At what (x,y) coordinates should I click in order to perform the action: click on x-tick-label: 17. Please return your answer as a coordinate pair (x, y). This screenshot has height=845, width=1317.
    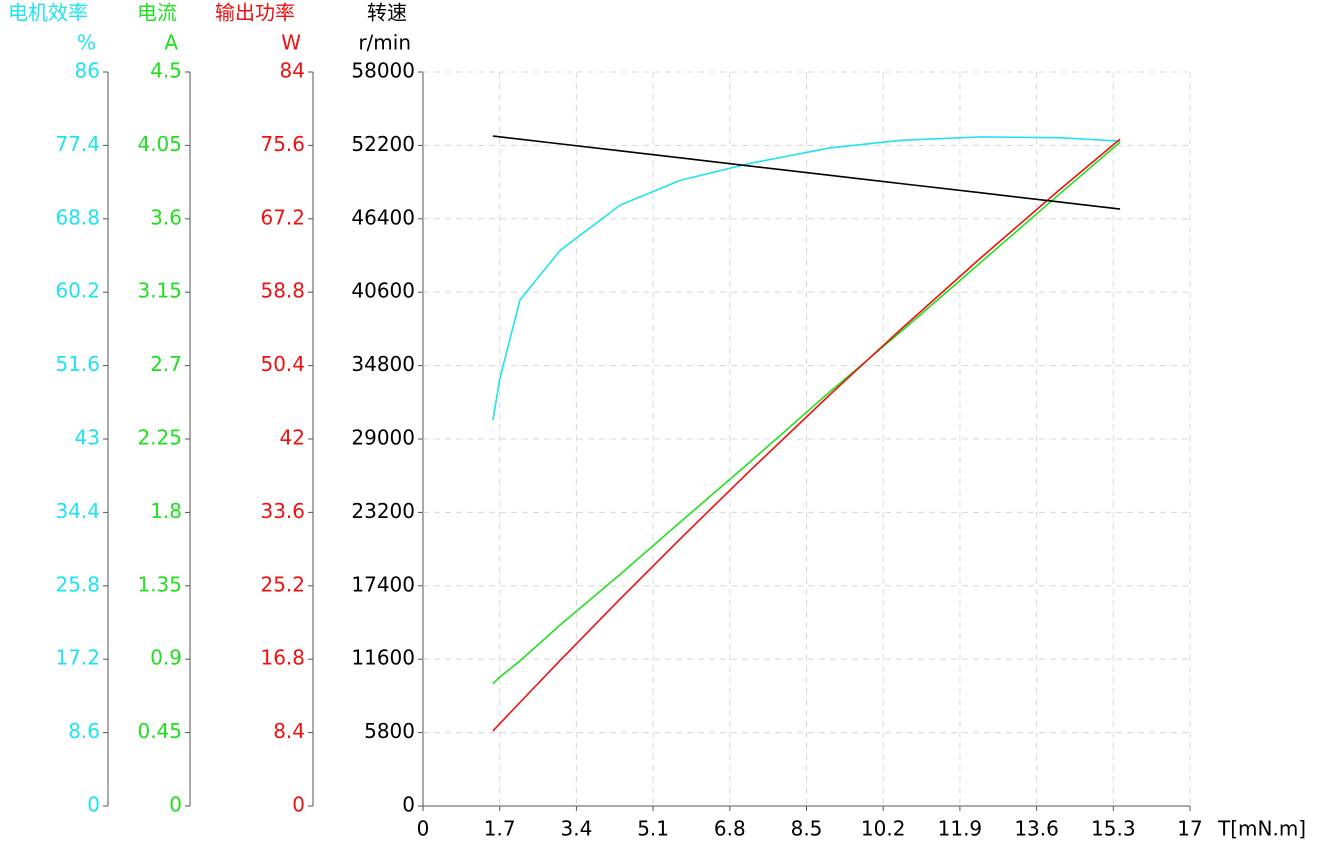
    Looking at the image, I should click on (1189, 829).